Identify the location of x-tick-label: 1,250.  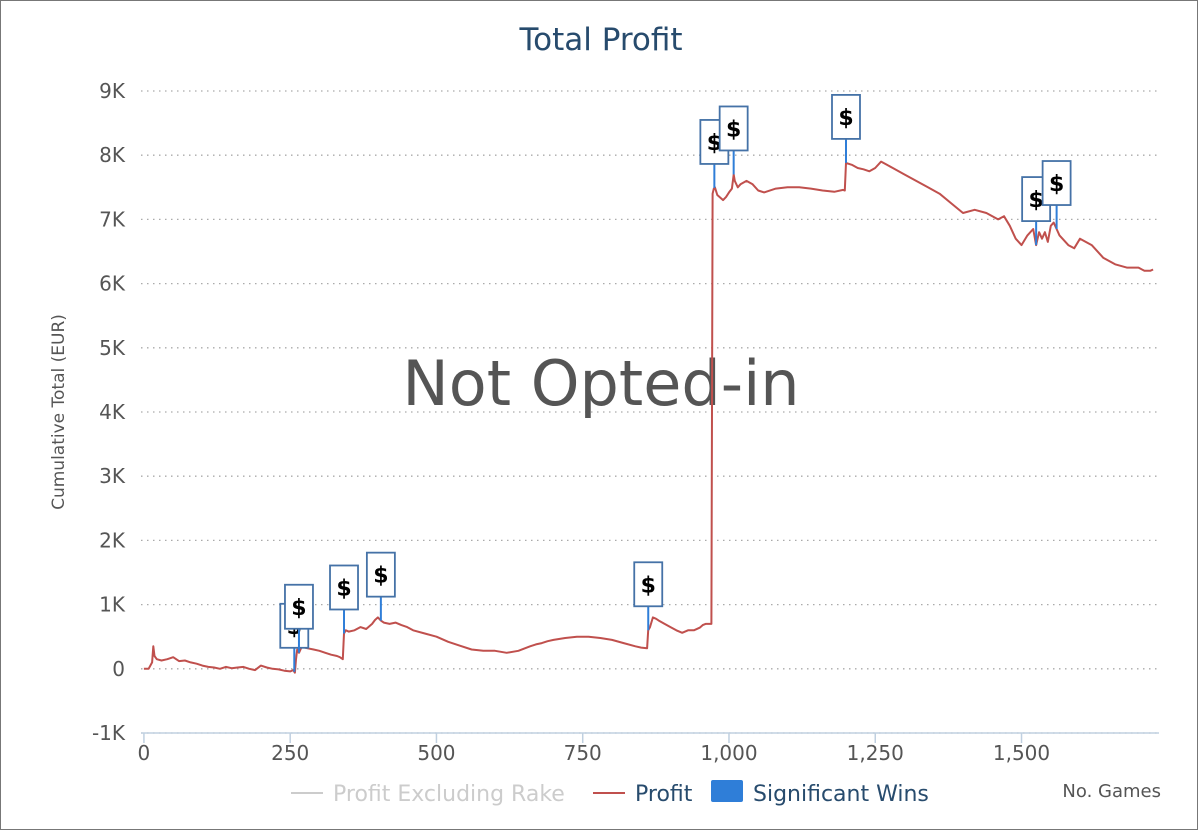
(875, 753).